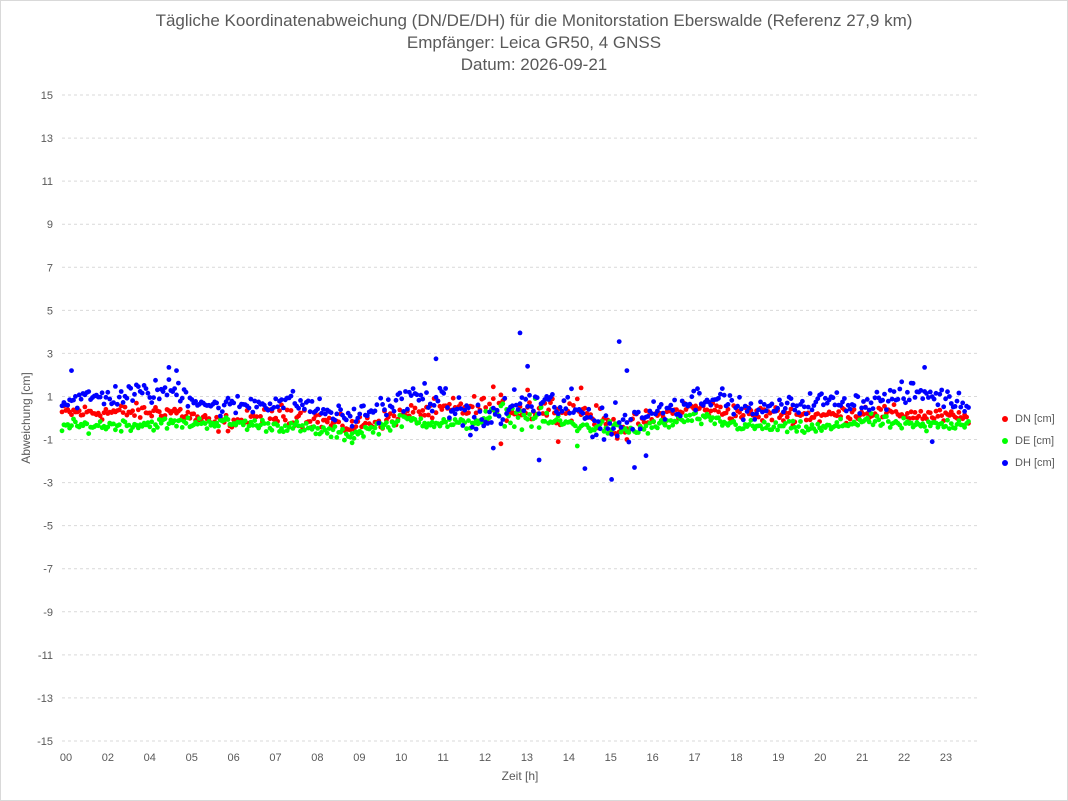  I want to click on x-tick-label: 13, so click(527, 758).